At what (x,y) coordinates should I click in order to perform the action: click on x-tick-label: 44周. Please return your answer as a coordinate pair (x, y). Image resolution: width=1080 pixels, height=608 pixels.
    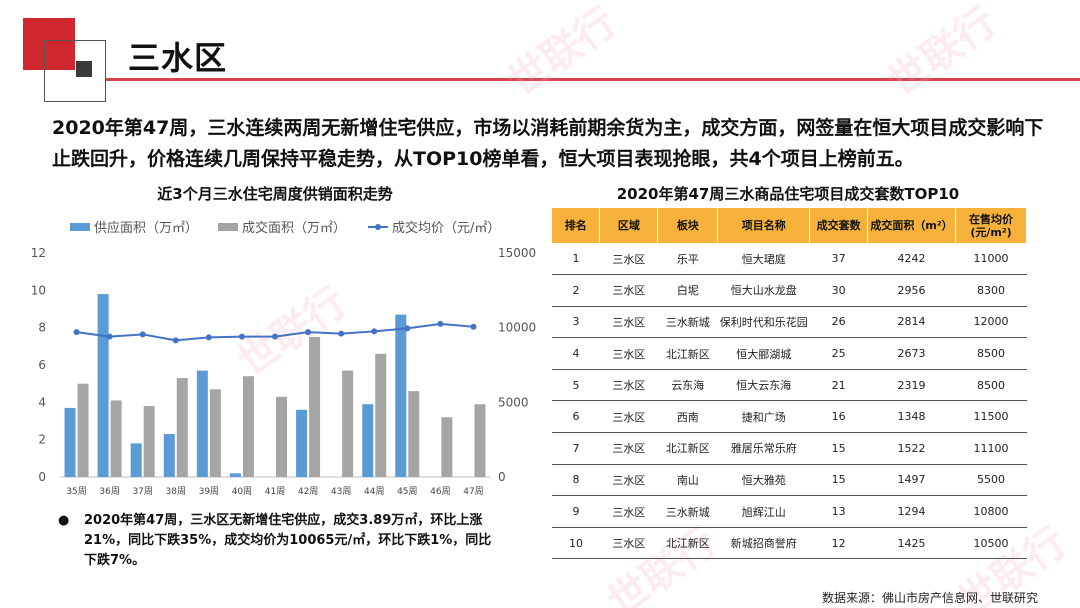
    Looking at the image, I should click on (374, 491).